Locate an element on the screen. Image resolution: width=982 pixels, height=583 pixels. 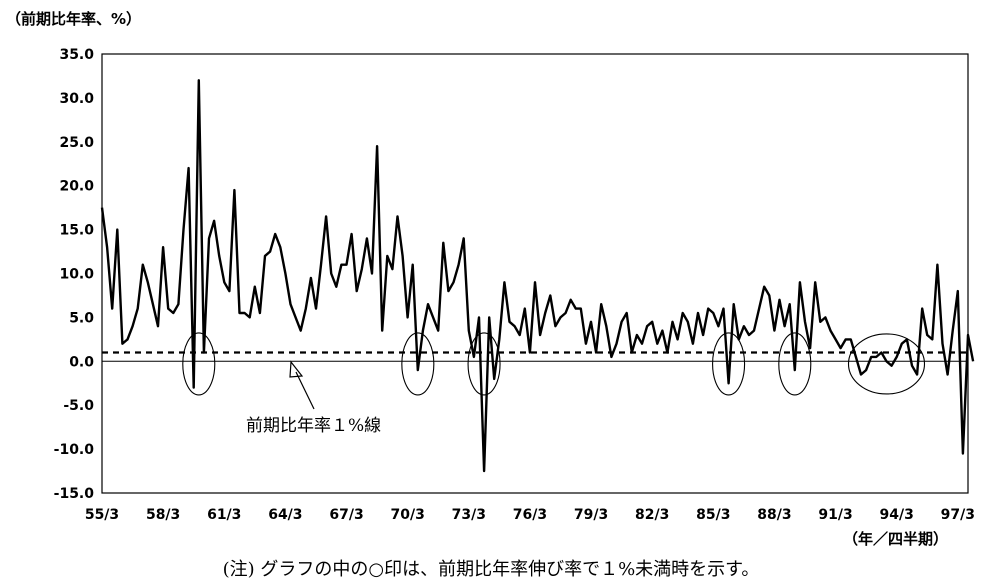
x-tick-label: 97/3 is located at coordinates (958, 515).